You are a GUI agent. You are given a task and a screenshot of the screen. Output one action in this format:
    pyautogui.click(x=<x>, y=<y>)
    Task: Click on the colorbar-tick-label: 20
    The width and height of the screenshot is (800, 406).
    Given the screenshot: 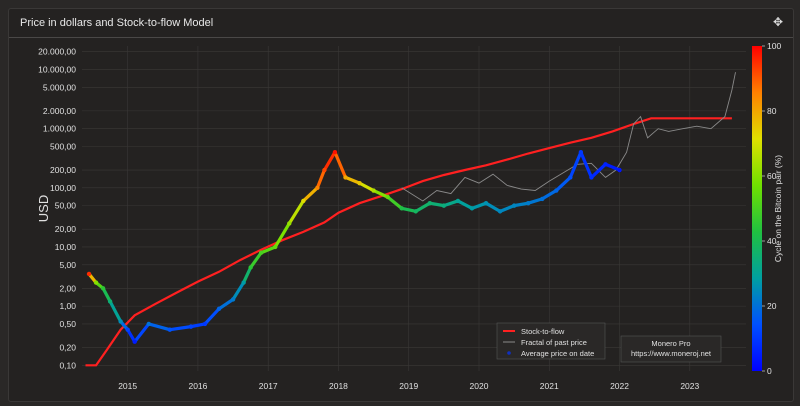 What is the action you would take?
    pyautogui.click(x=772, y=306)
    